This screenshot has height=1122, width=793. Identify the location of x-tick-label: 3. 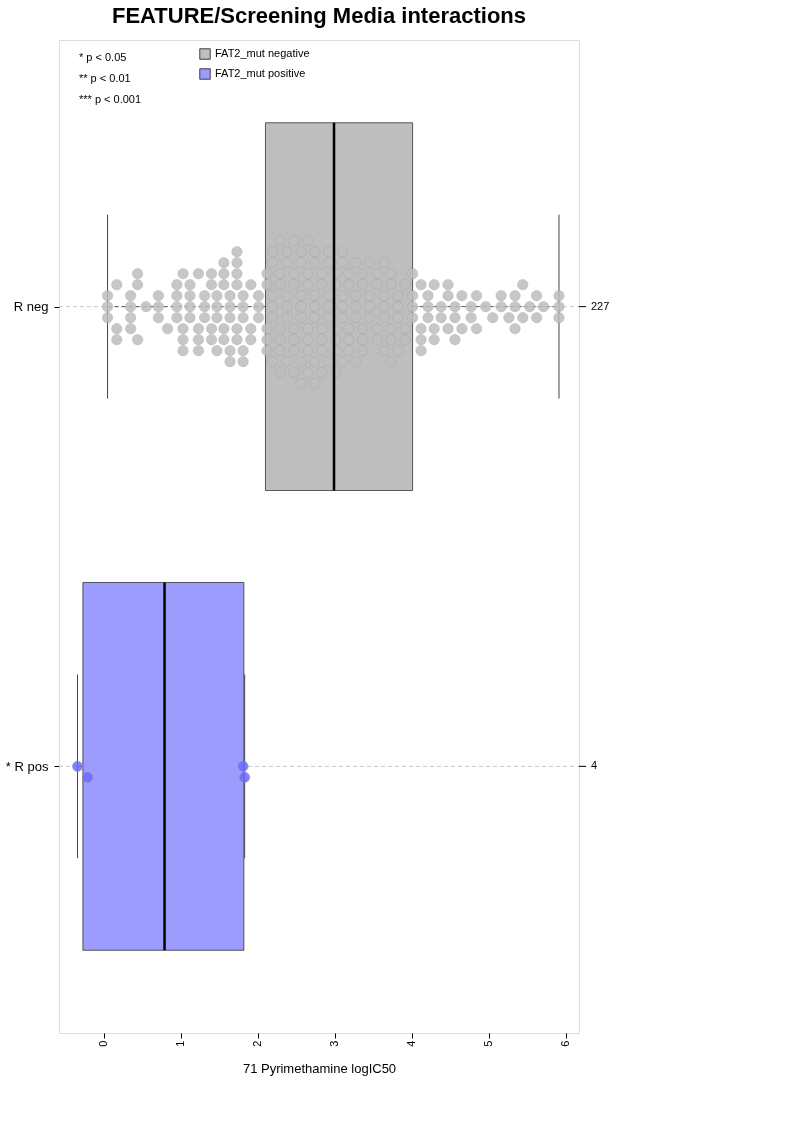
(334, 1043).